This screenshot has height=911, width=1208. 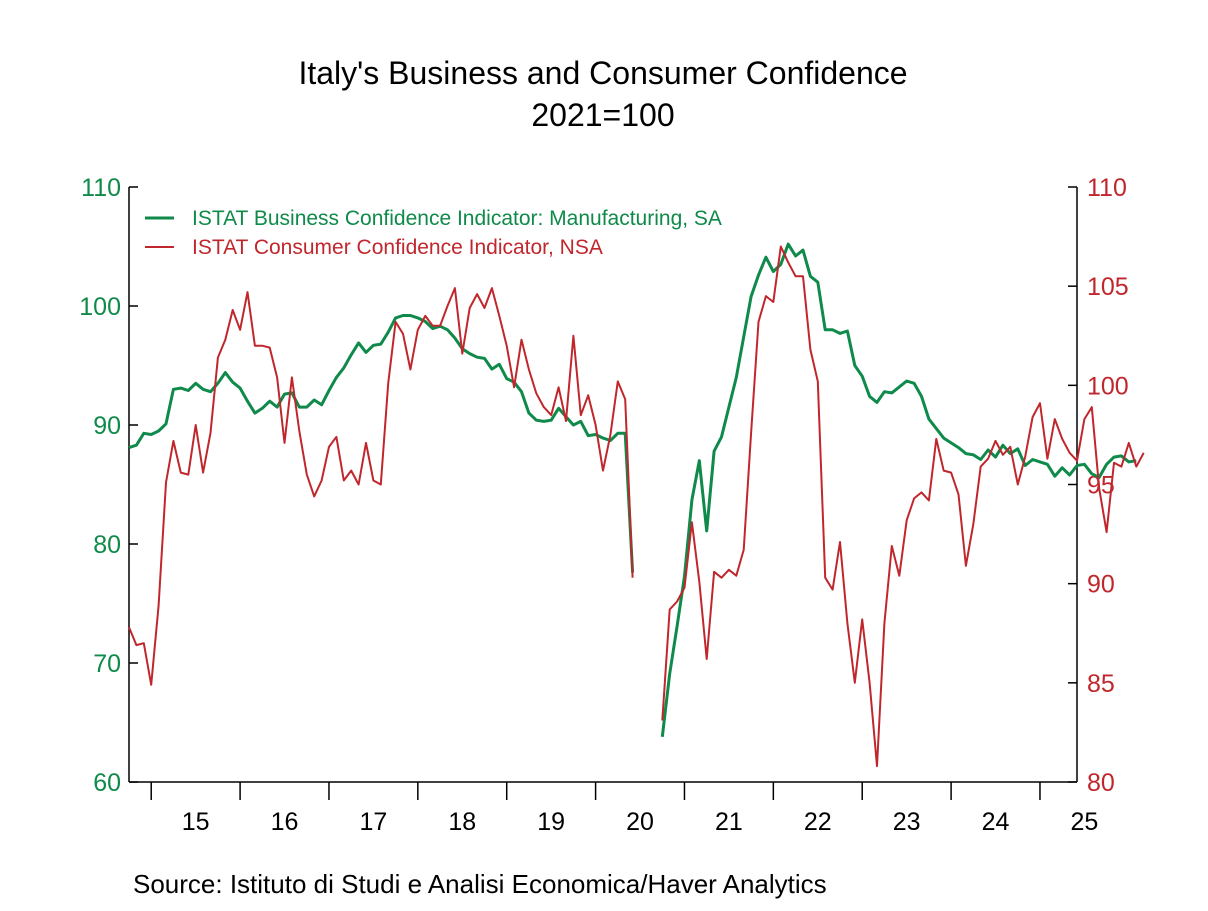 I want to click on y-left-tick-label: 70, so click(x=107, y=664).